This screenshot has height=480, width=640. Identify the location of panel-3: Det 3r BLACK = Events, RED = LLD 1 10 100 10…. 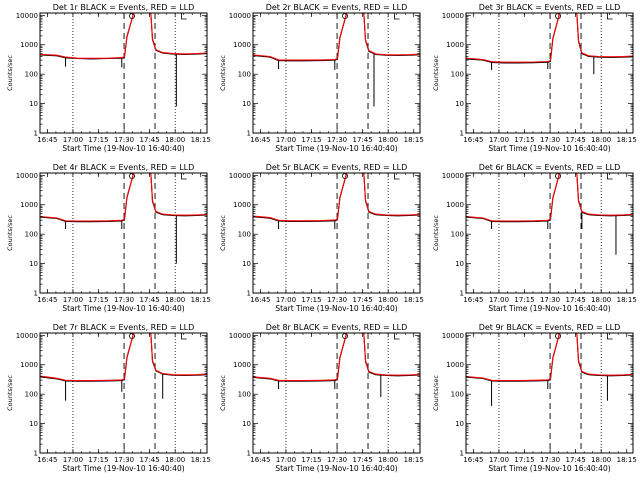
(534, 78).